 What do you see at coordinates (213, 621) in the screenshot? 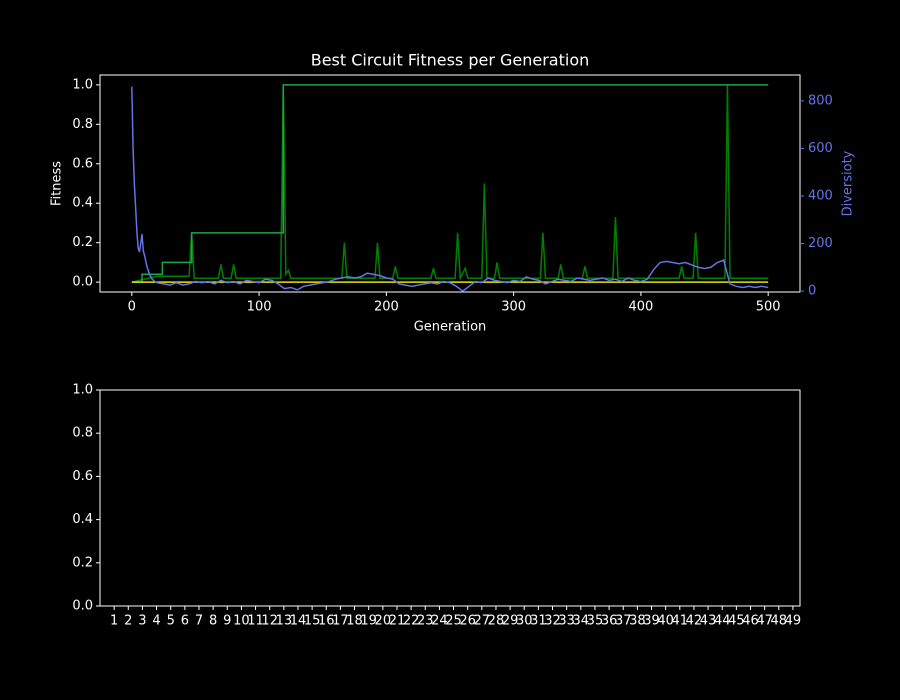
I see `x-tick-label: 8` at bounding box center [213, 621].